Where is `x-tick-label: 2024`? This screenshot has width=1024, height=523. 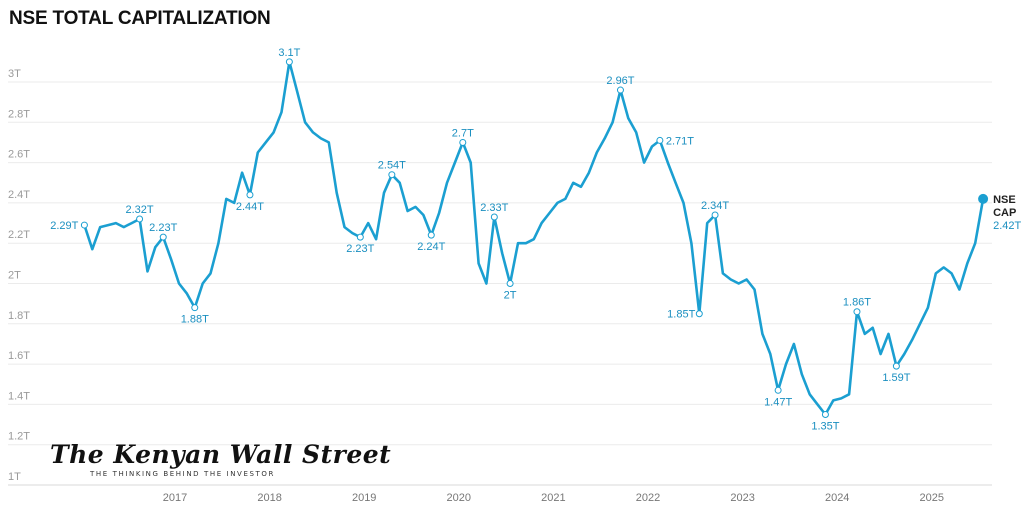 x-tick-label: 2024 is located at coordinates (837, 498).